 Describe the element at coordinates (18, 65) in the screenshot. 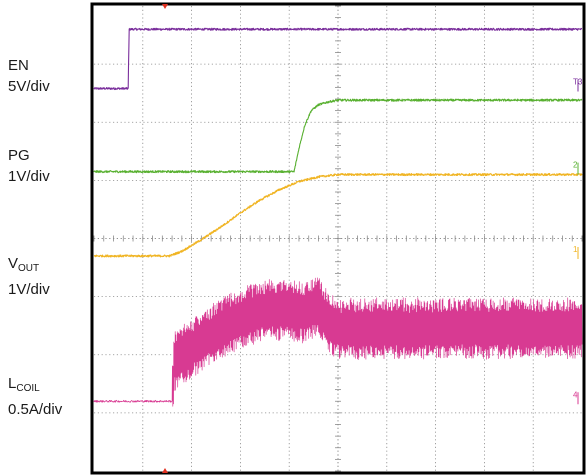

I see `label-en-name: EN` at that location.